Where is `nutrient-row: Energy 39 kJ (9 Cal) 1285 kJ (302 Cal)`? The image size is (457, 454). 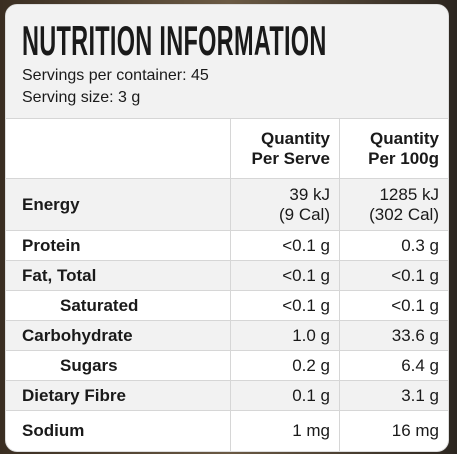 nutrient-row: Energy 39 kJ (9 Cal) 1285 kJ (302 Cal) is located at coordinates (227, 204).